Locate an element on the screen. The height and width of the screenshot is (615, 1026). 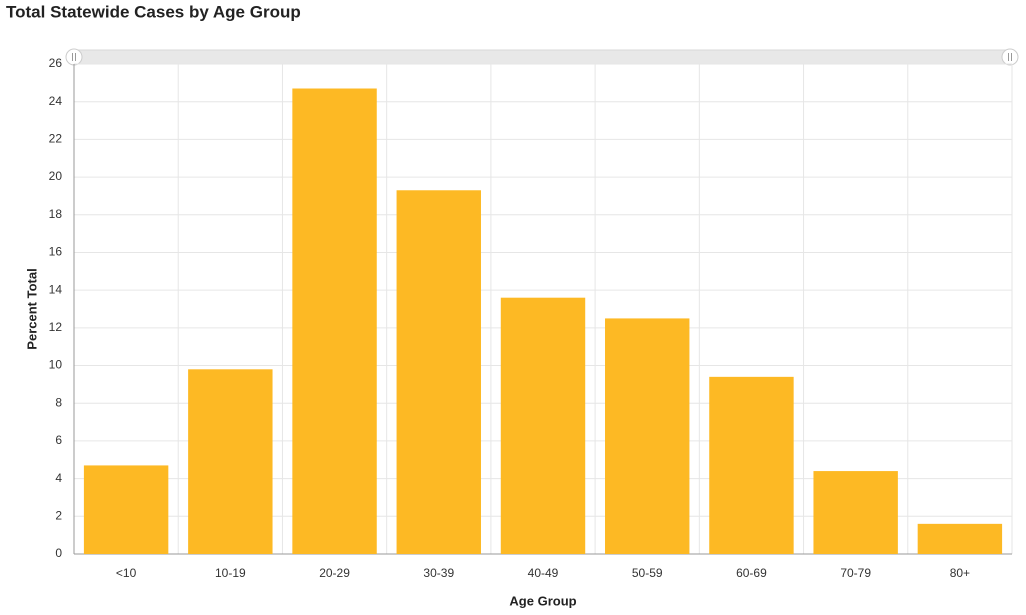
x-tick-label: 40-49 is located at coordinates (543, 573).